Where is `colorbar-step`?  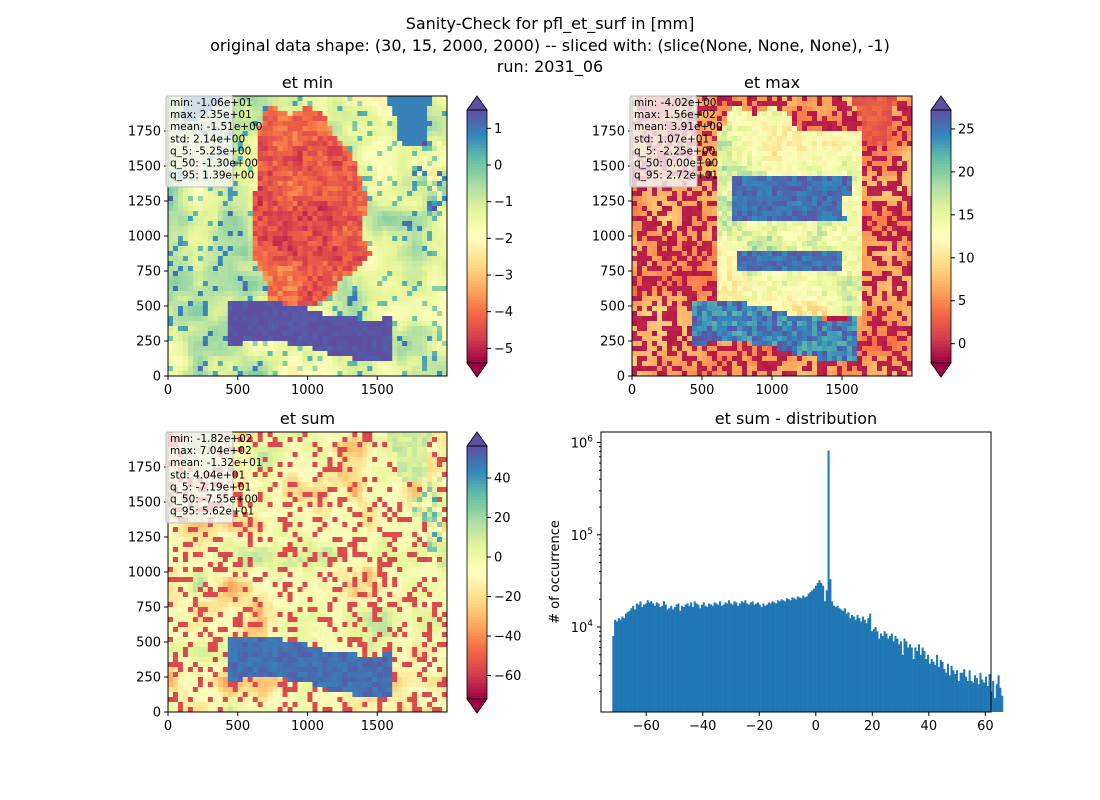
colorbar-step is located at coordinates (477, 124).